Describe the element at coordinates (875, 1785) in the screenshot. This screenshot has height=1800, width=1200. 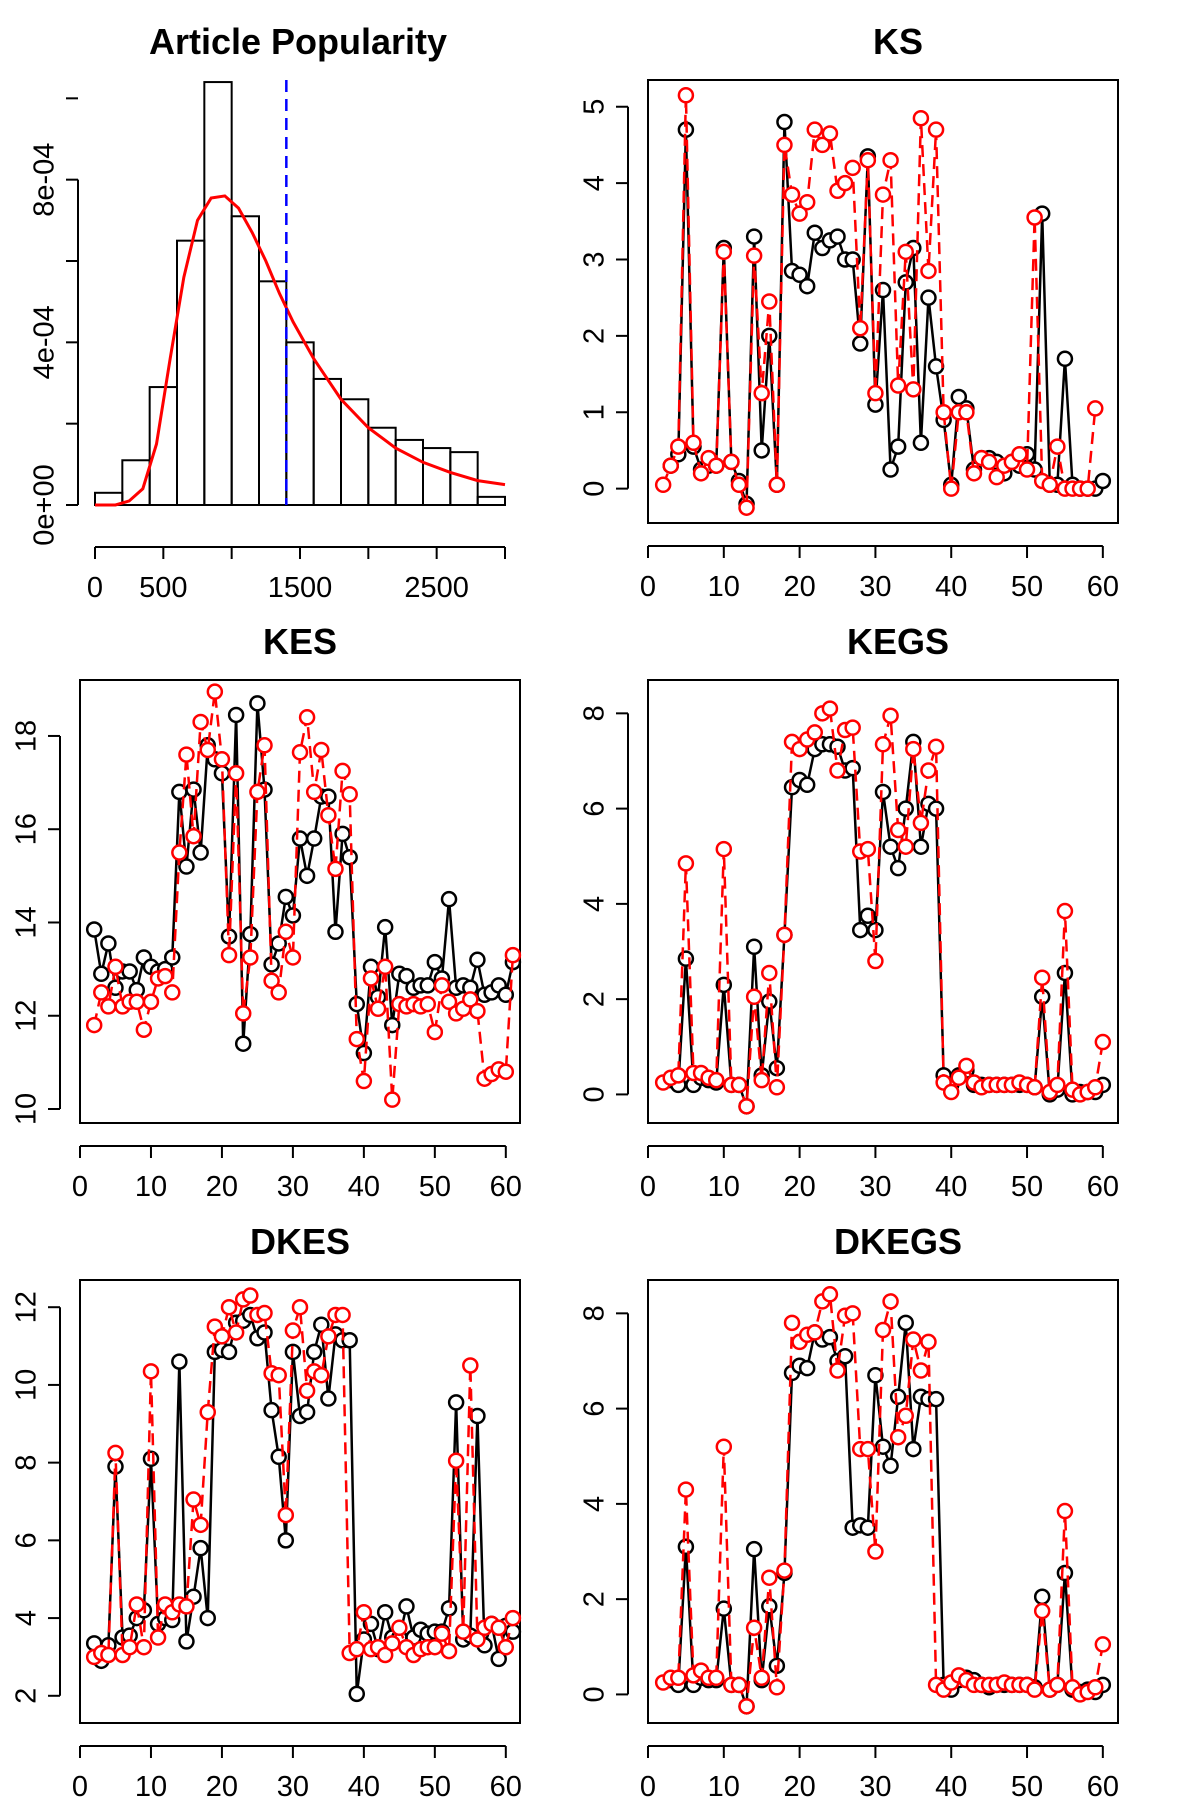
I see `x-tick-label: 30` at that location.